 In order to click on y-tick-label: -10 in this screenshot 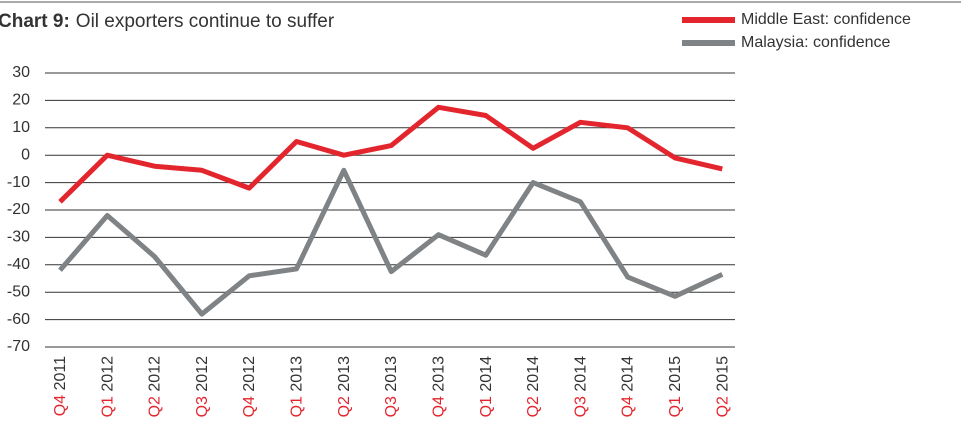, I will do `click(18, 182)`.